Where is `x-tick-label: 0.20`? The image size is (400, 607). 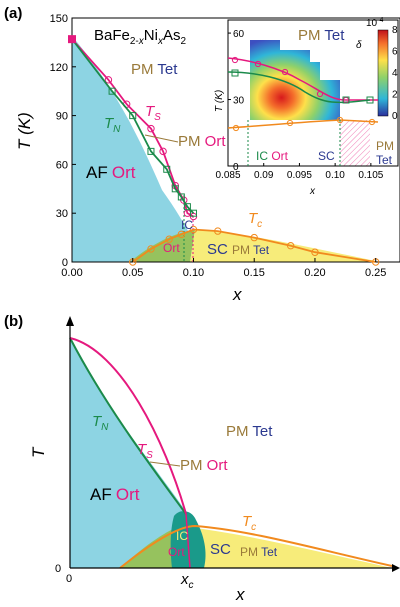 x-tick-label: 0.20 is located at coordinates (314, 273).